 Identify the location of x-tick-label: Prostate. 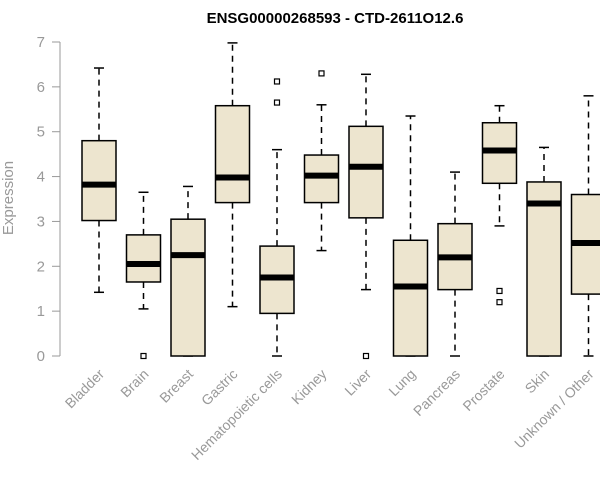
(483, 390).